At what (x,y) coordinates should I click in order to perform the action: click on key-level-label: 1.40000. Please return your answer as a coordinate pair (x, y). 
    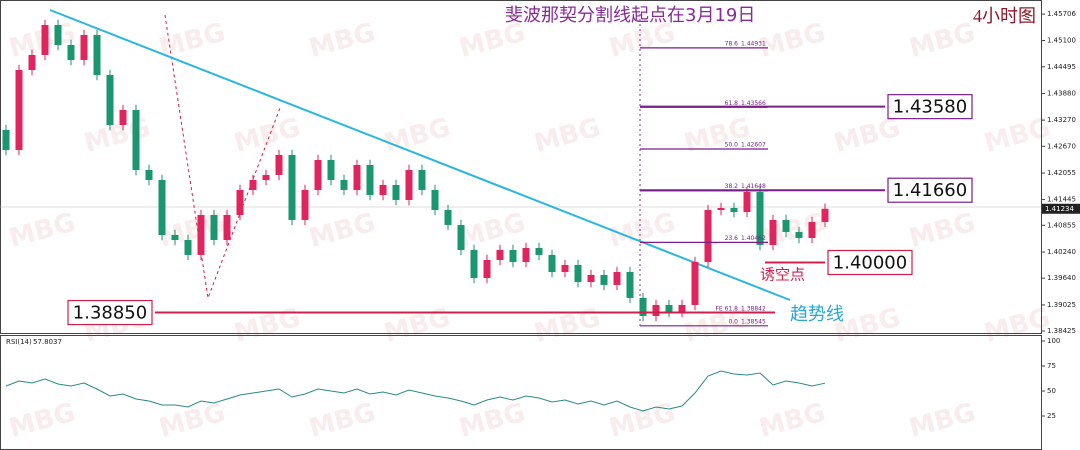
    Looking at the image, I should click on (870, 262).